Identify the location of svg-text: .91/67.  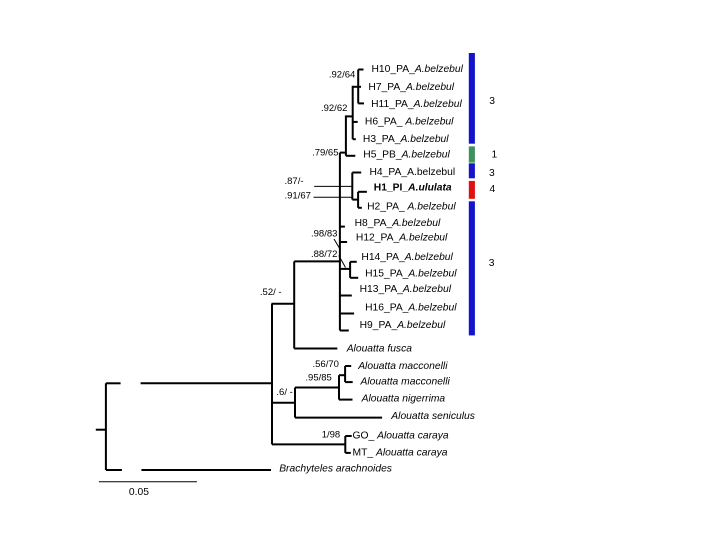
(298, 195).